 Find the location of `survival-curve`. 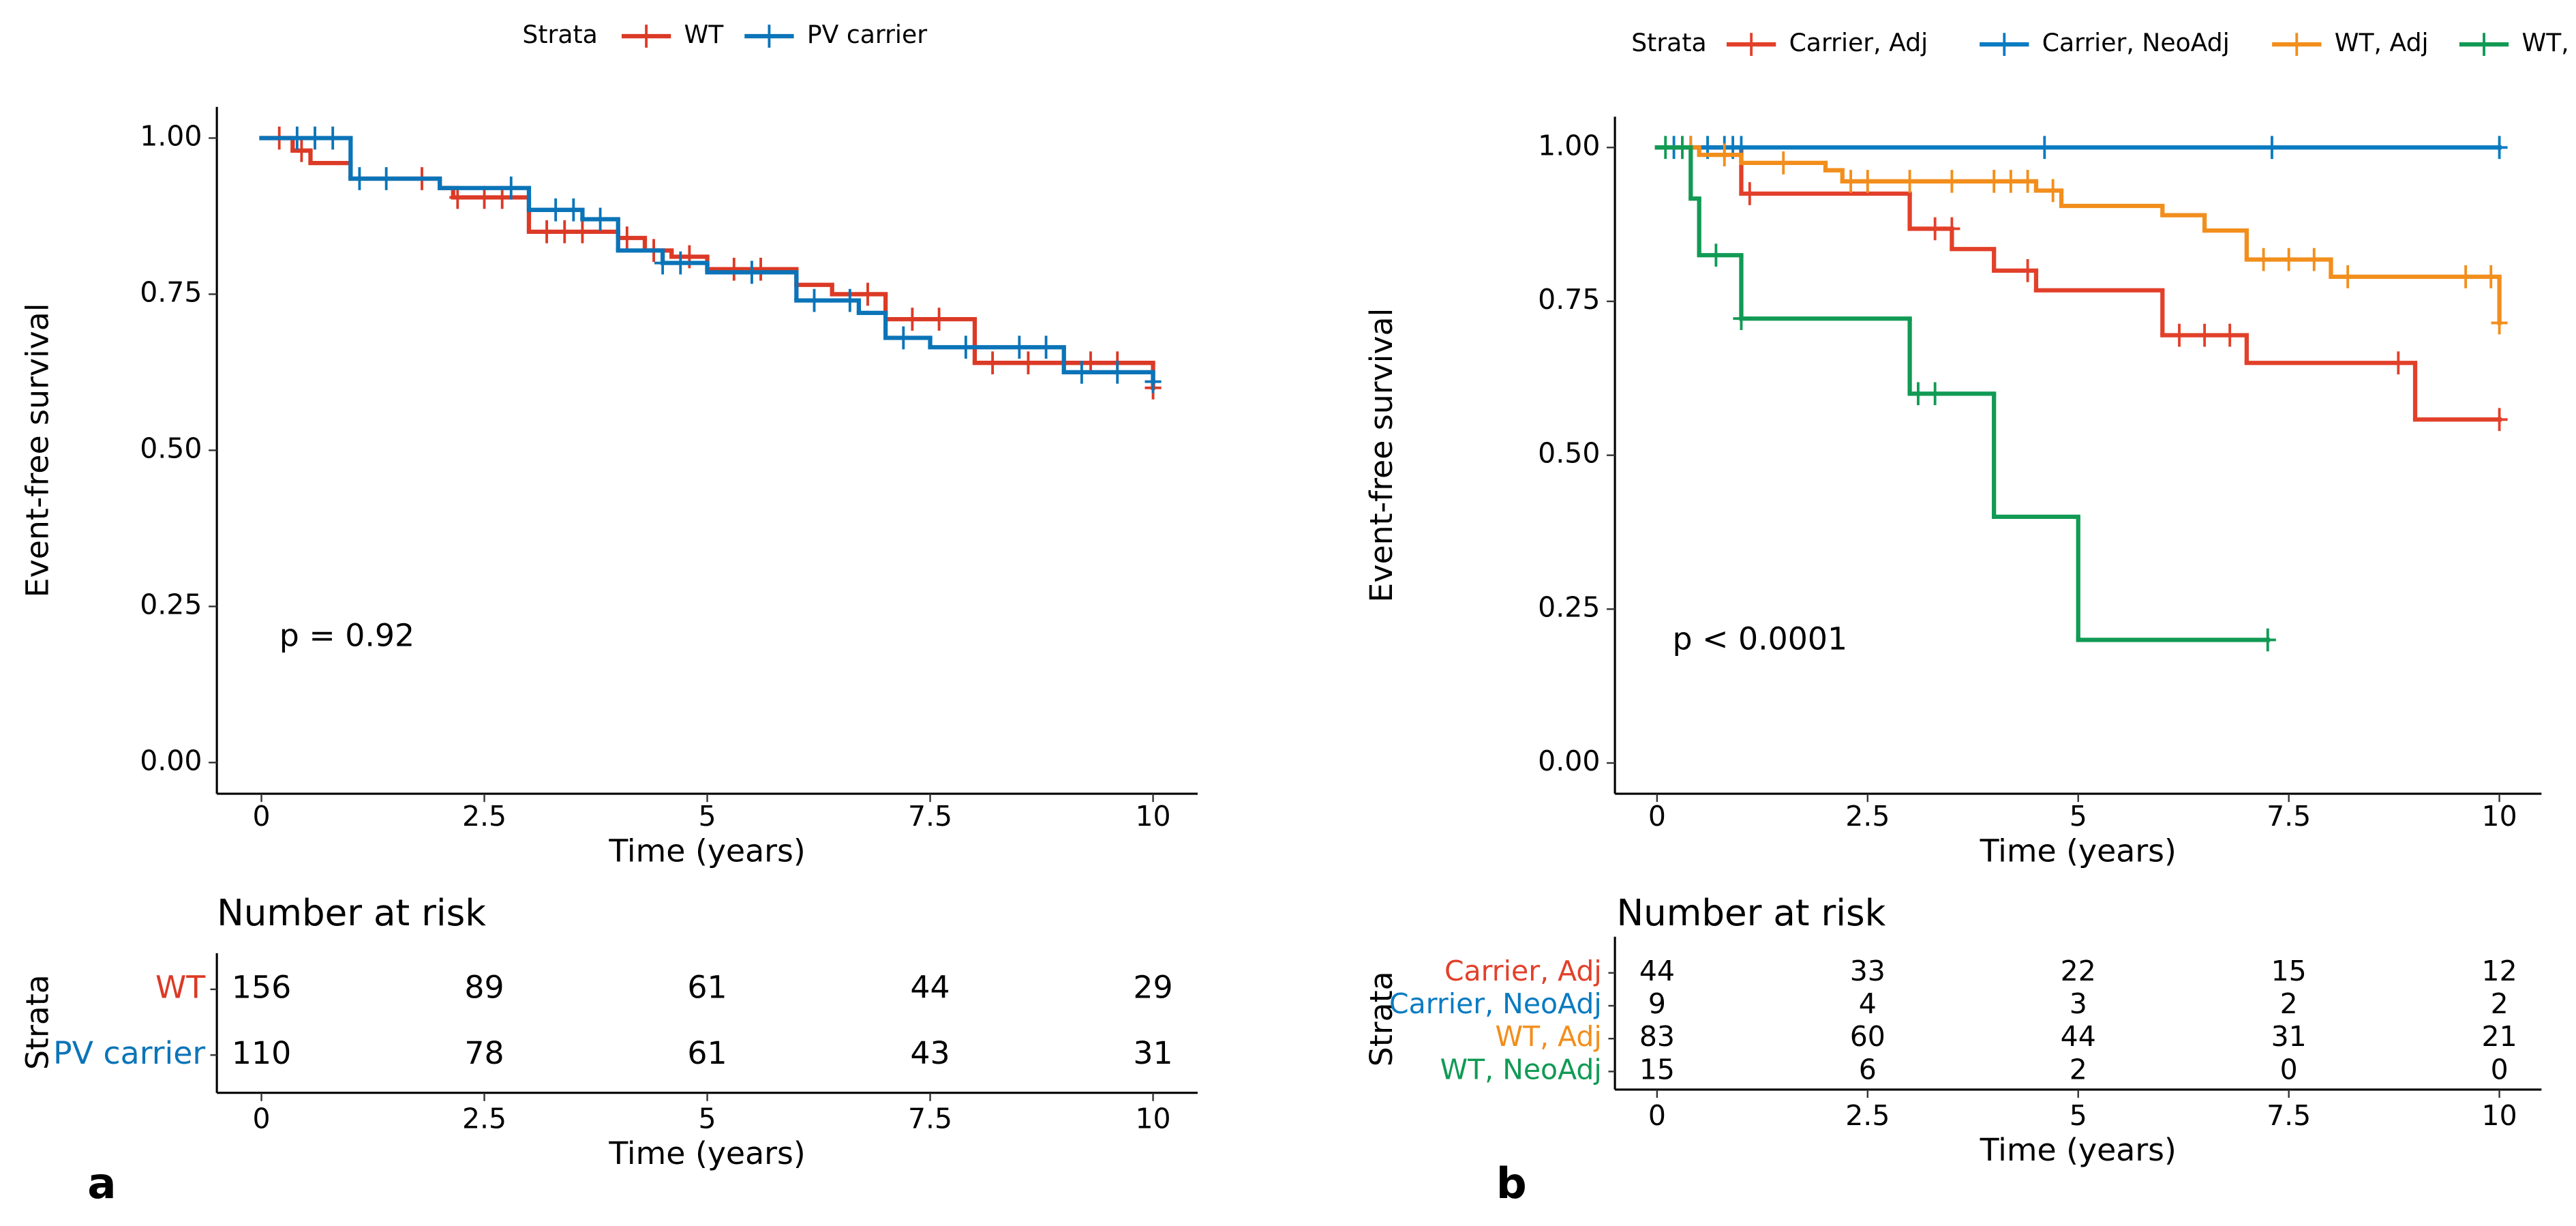

survival-curve is located at coordinates (710, 259).